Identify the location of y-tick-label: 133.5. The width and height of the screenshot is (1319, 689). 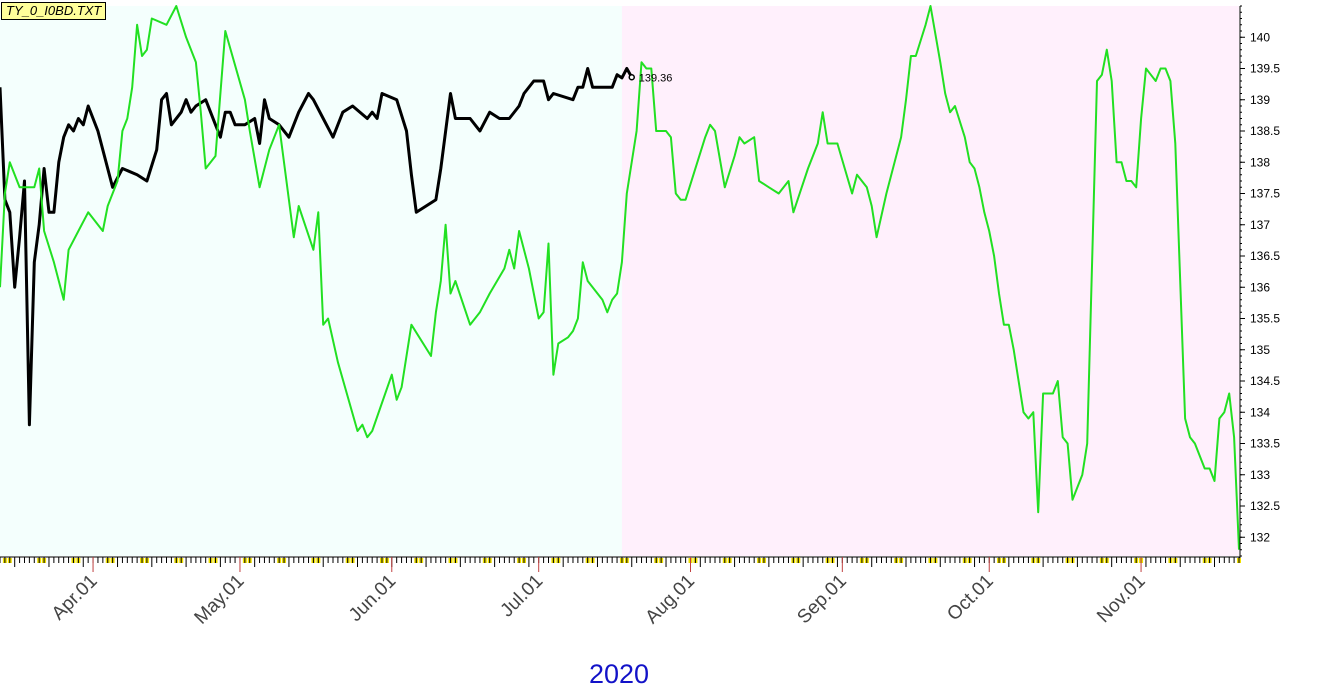
(1265, 444).